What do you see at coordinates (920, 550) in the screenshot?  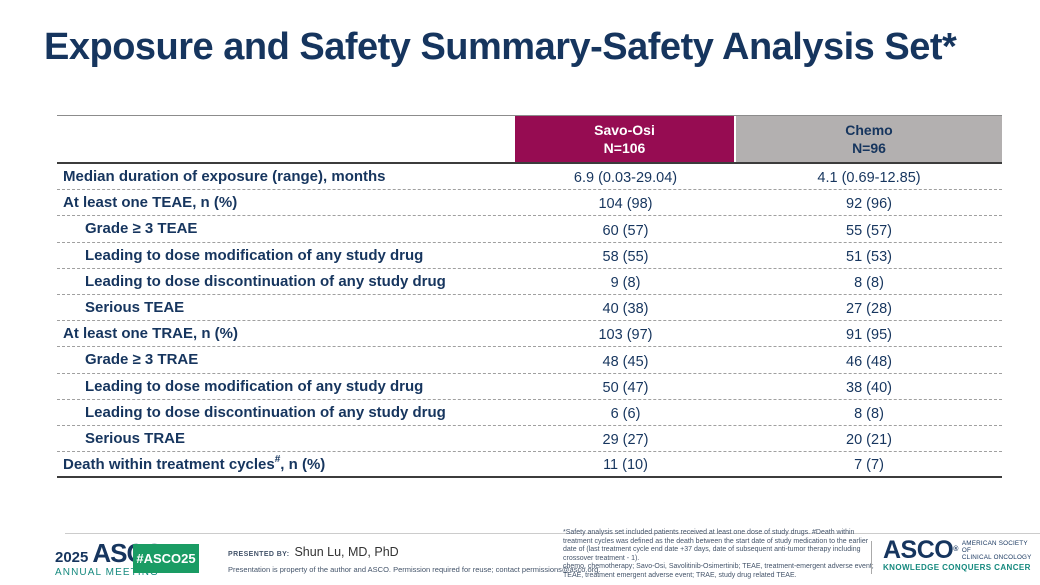 I see `asco-society-wordmark: ASCO®` at bounding box center [920, 550].